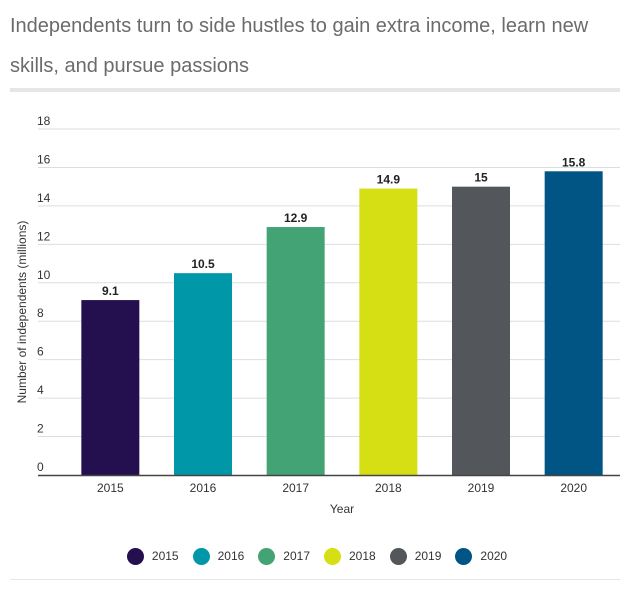  Describe the element at coordinates (574, 162) in the screenshot. I see `data-label: 15.8` at that location.